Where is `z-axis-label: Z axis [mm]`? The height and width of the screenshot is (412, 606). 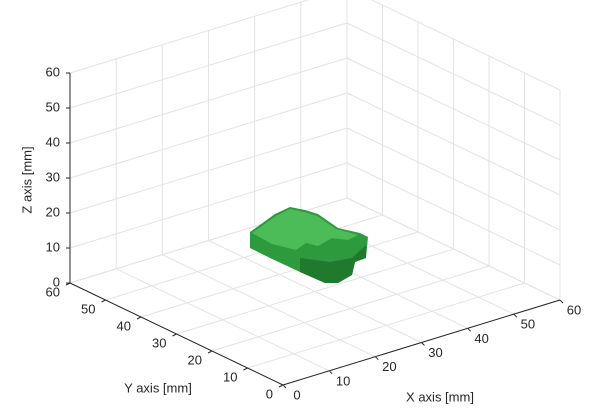 z-axis-label: Z axis [mm] is located at coordinates (26, 179).